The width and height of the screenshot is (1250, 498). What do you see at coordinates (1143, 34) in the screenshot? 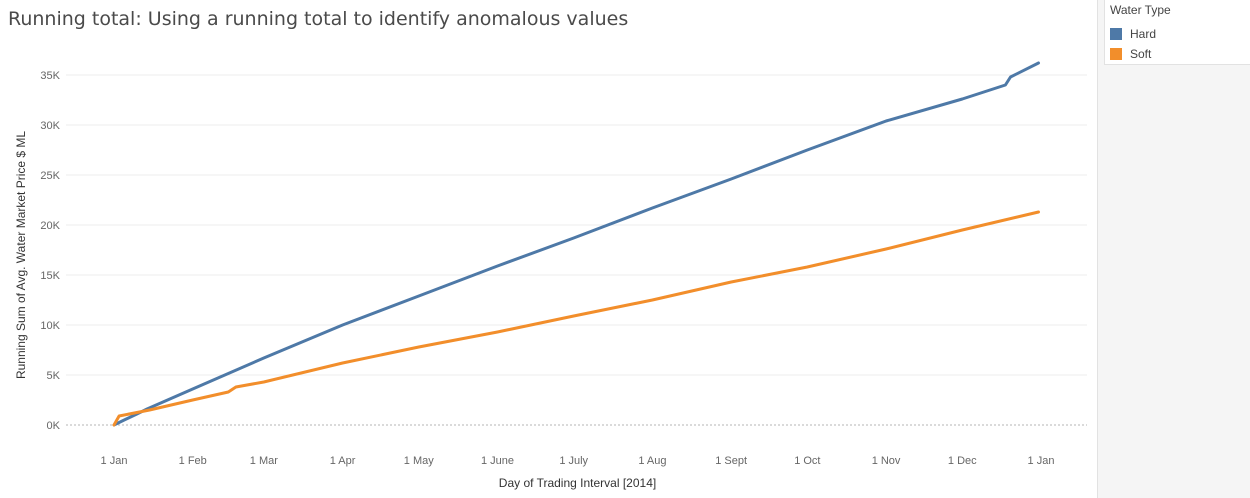
I see `legend-label-hard: Hard` at bounding box center [1143, 34].